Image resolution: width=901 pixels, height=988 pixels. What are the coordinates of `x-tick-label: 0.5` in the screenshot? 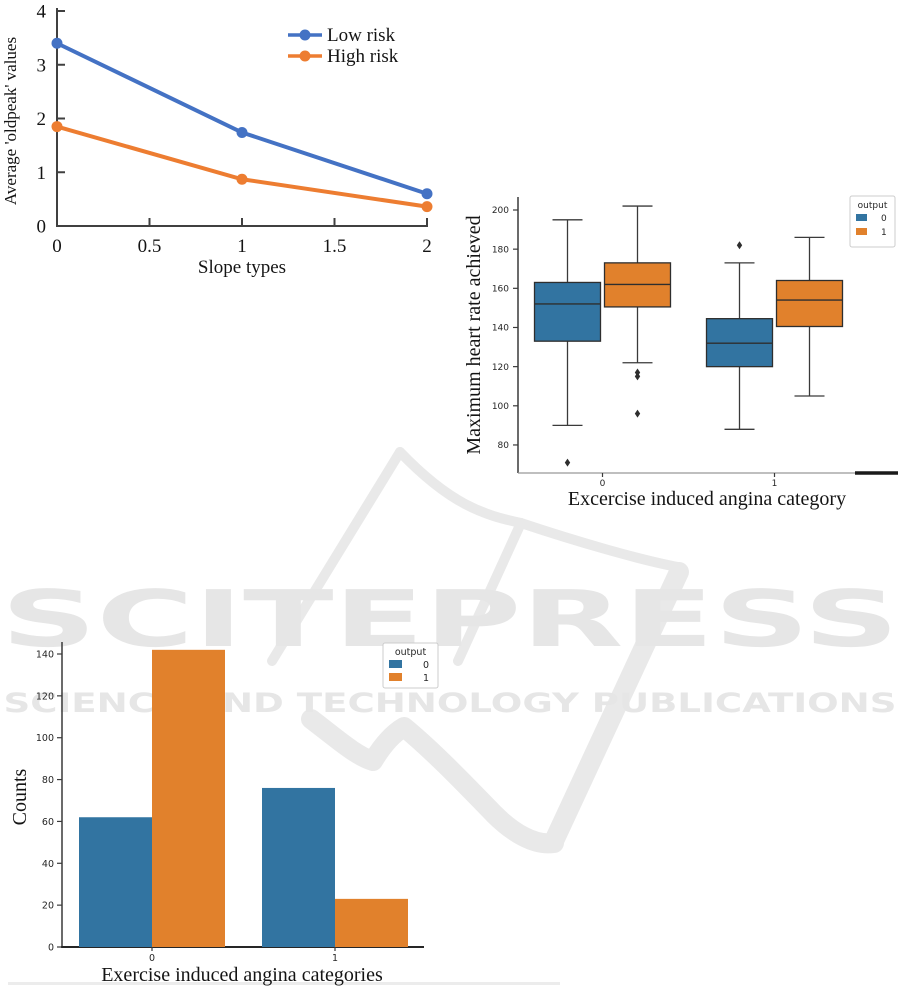 It's located at (150, 246).